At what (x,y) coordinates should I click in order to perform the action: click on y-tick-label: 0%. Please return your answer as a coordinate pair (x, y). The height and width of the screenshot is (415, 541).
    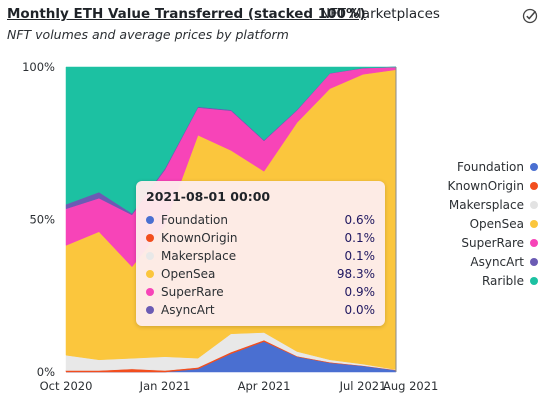
    Looking at the image, I should click on (46, 372).